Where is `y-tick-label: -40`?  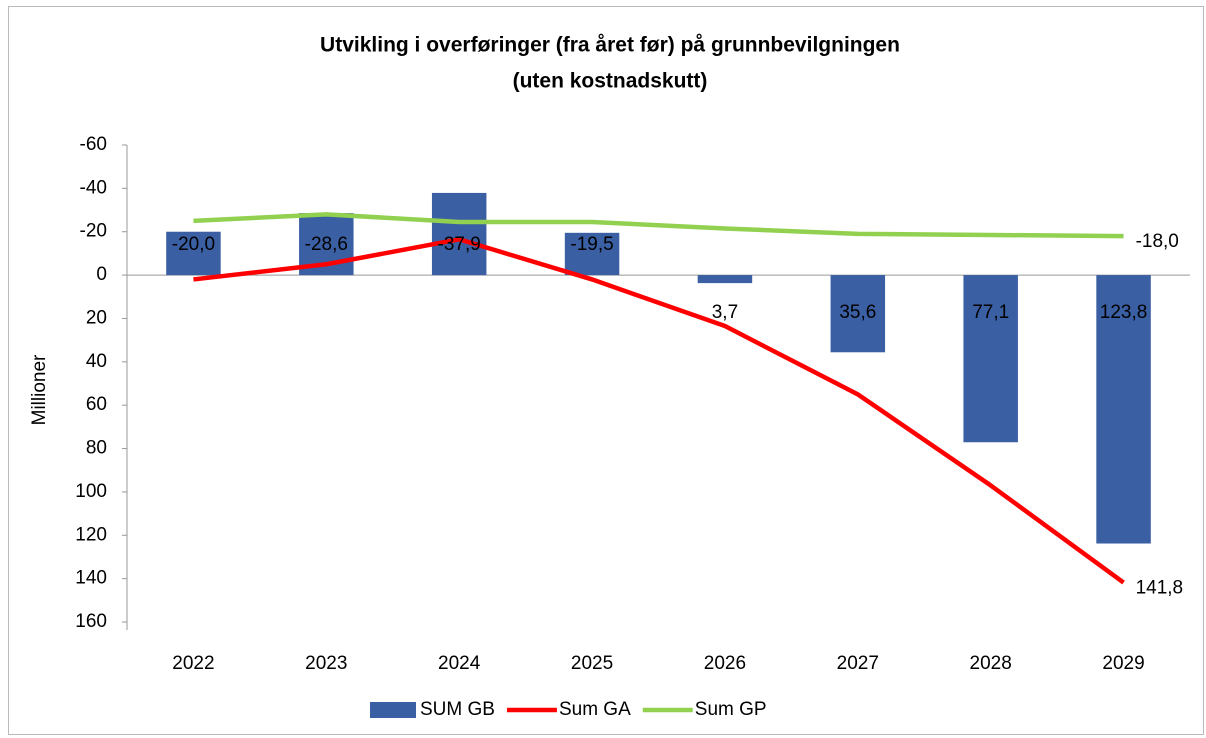 y-tick-label: -40 is located at coordinates (93, 187).